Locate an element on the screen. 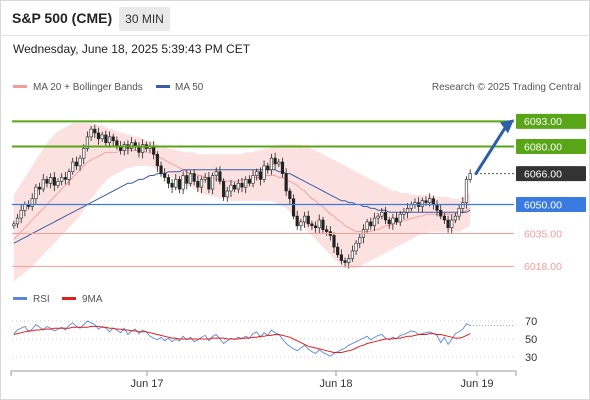 The image size is (590, 400). projection-arrowhead is located at coordinates (507, 126).